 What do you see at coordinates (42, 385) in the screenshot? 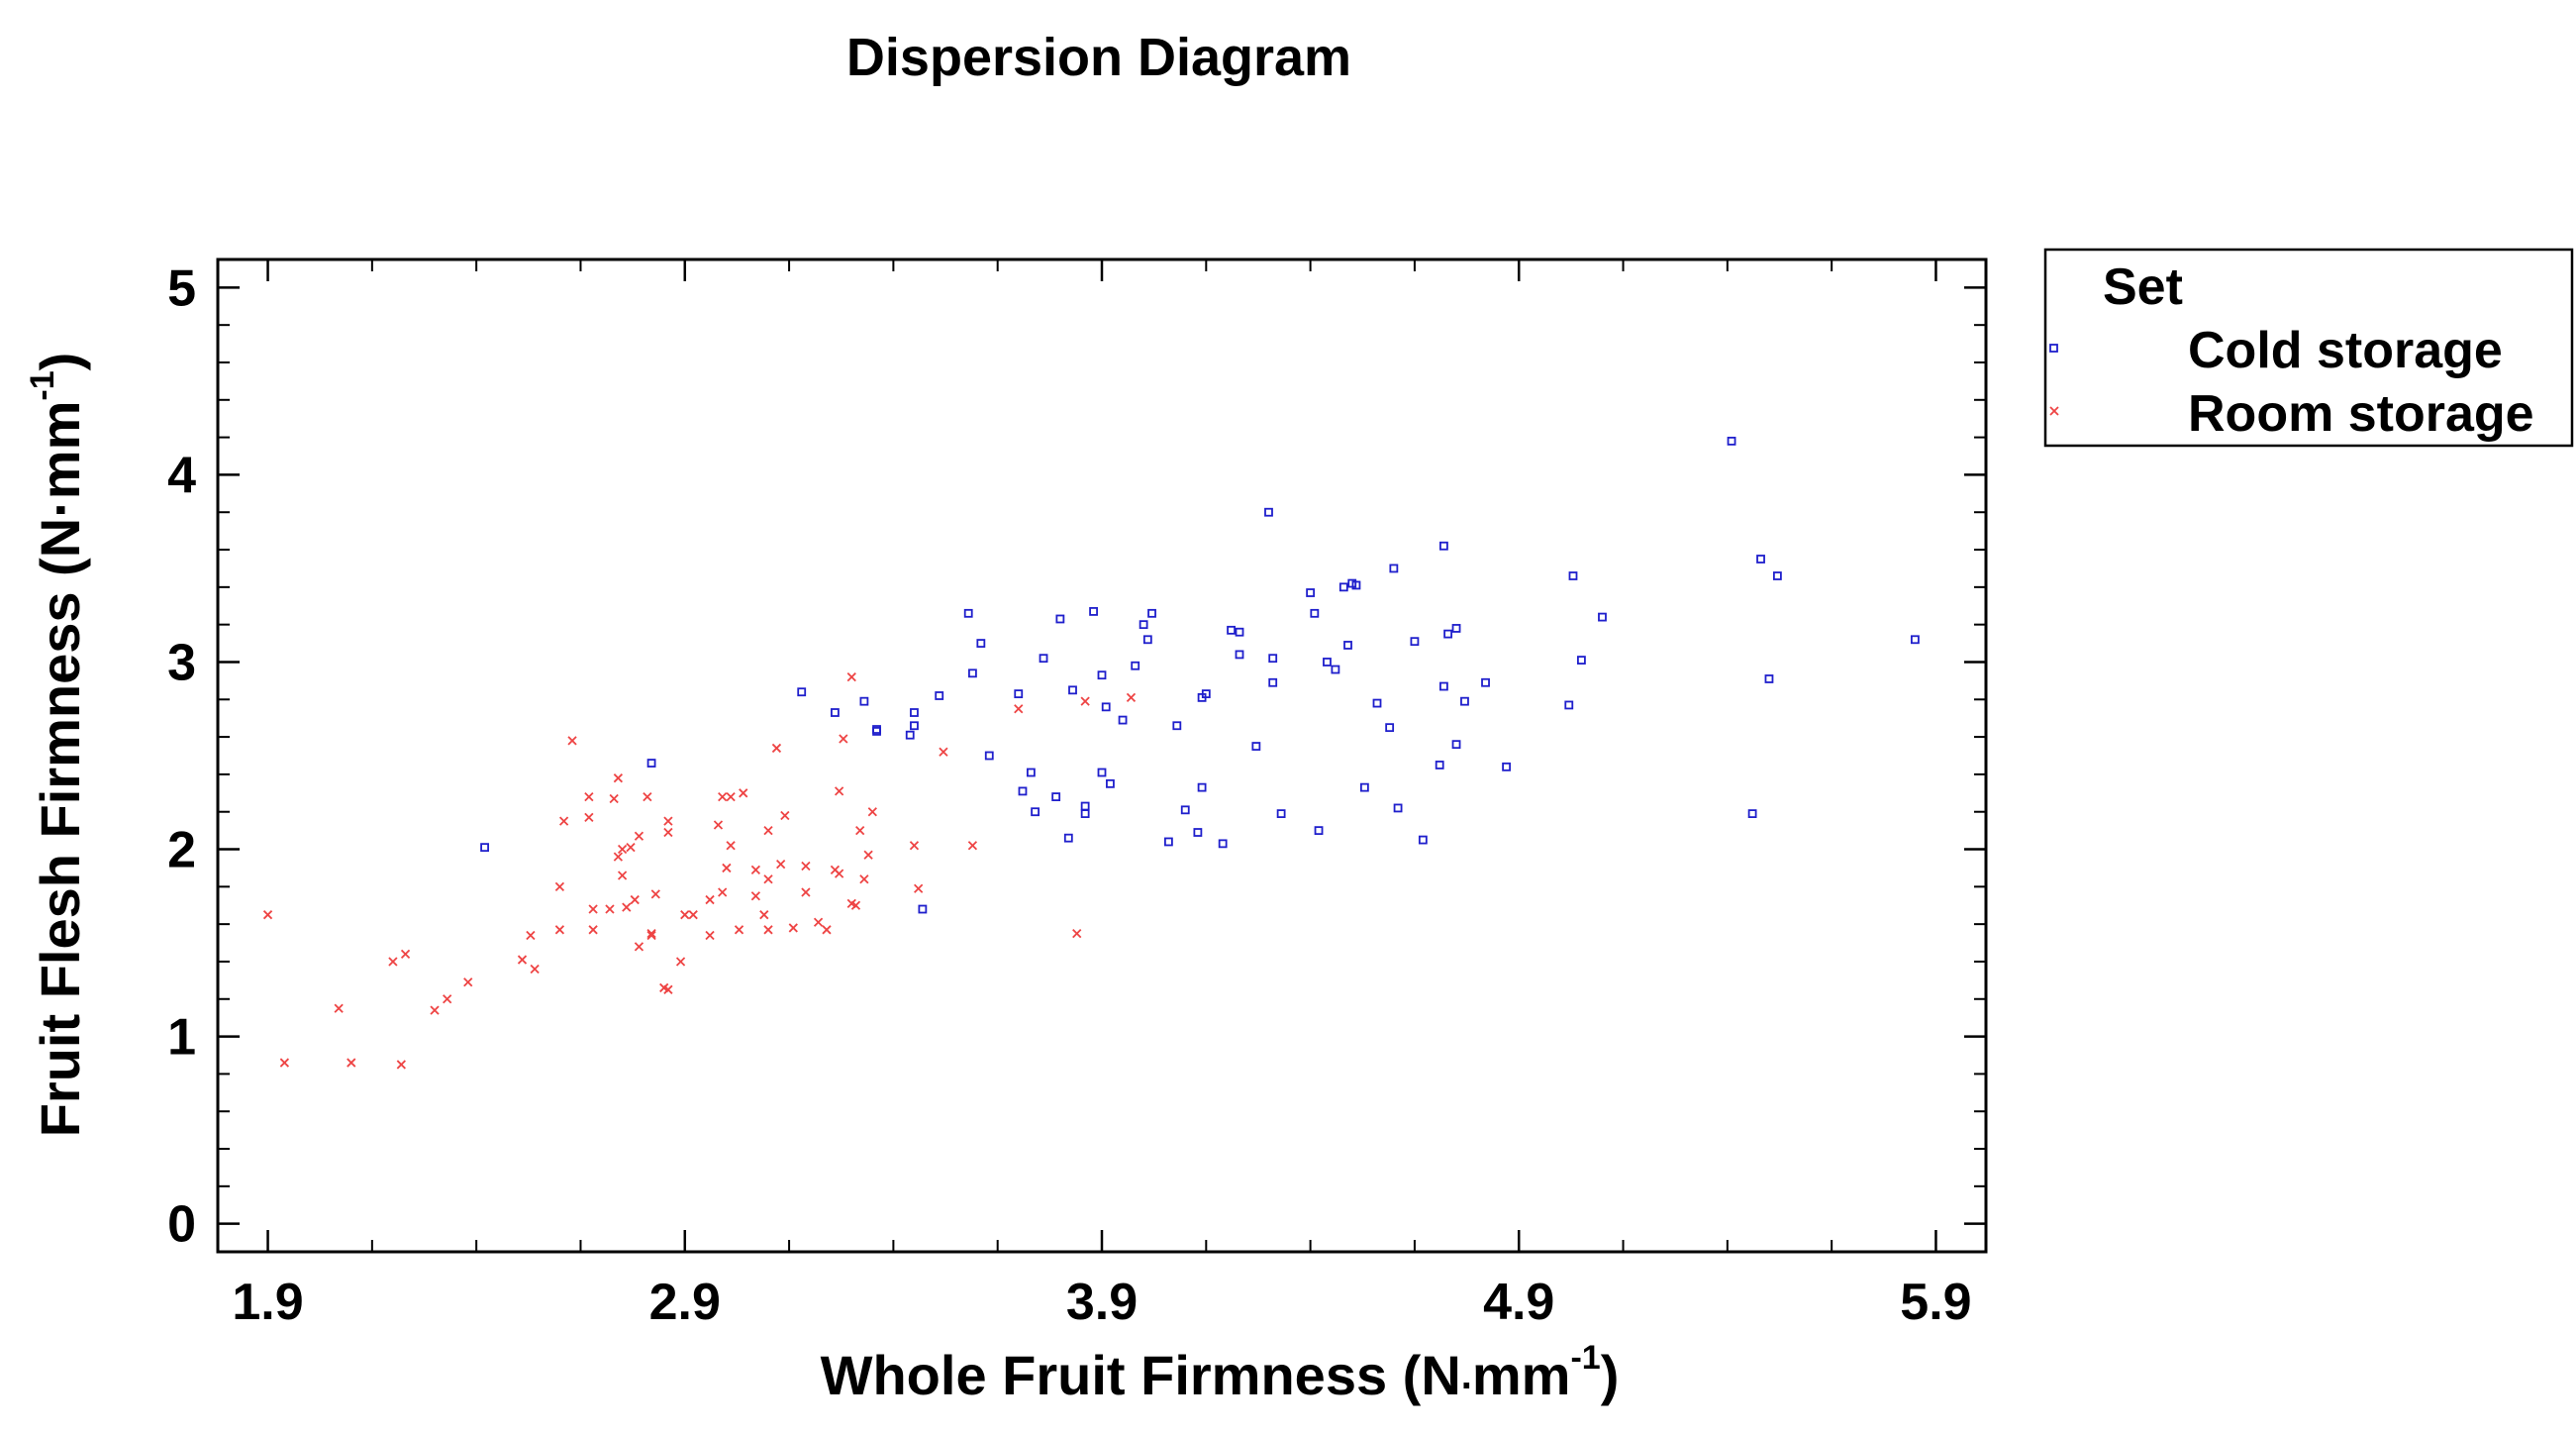
I see `y-axis-label-exponent: -1` at bounding box center [42, 385].